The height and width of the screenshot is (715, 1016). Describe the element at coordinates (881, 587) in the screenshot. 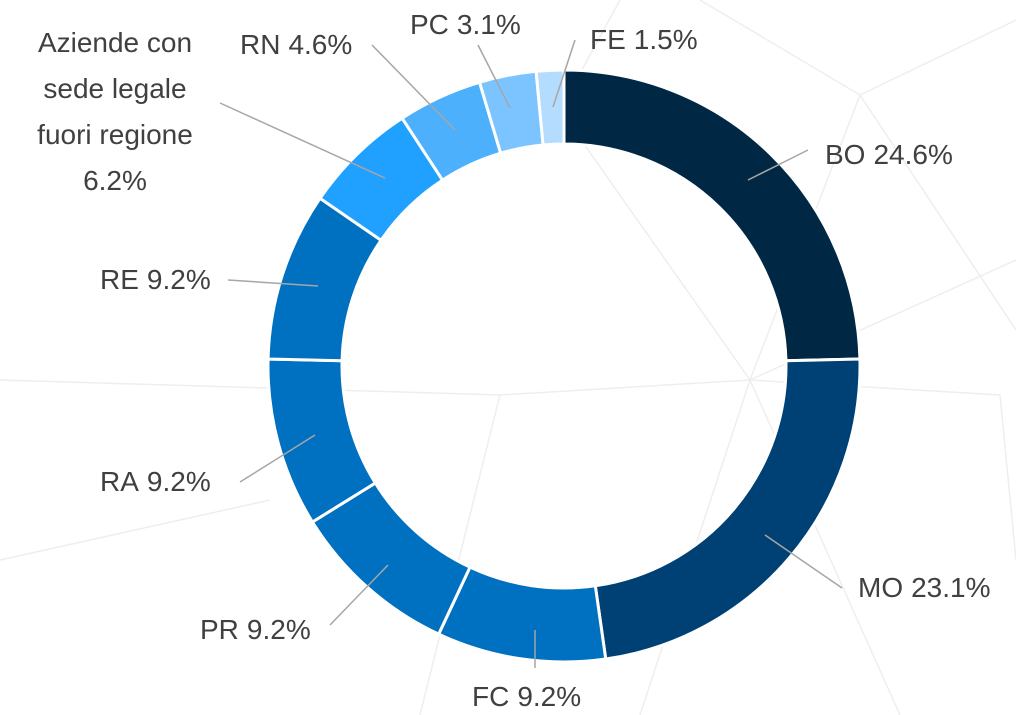

I see `category-name: MO` at that location.